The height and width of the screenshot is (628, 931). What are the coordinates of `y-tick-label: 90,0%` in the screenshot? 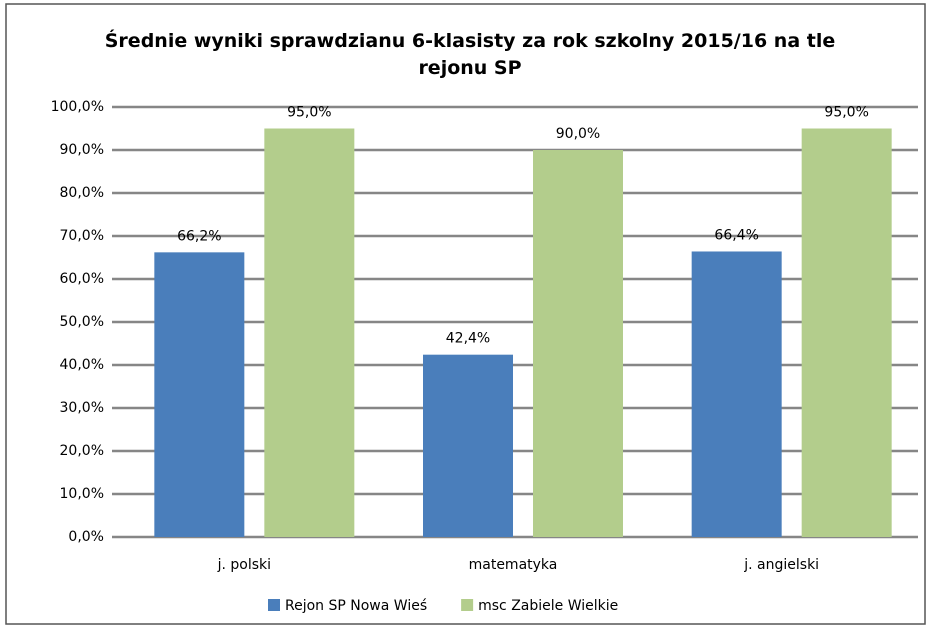 It's located at (82, 150).